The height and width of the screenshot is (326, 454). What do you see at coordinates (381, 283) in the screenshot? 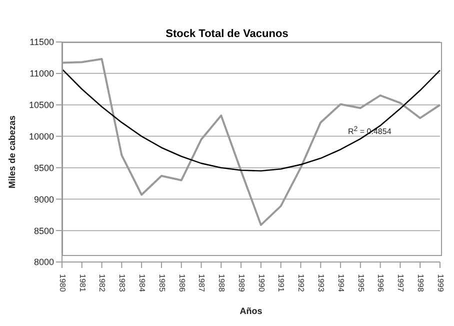
I see `x-tick-label: 1996` at bounding box center [381, 283].